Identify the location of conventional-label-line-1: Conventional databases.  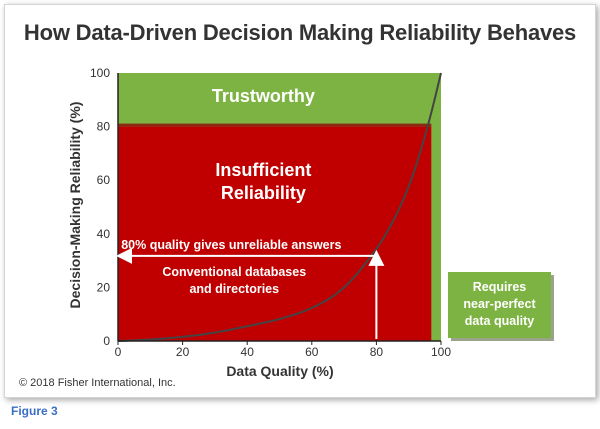
(234, 272).